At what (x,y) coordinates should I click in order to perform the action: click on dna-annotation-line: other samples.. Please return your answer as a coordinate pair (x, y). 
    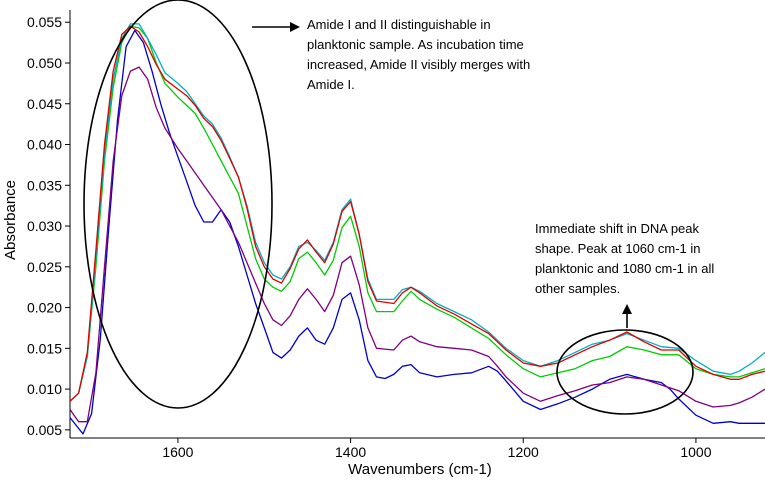
    Looking at the image, I should click on (577, 288).